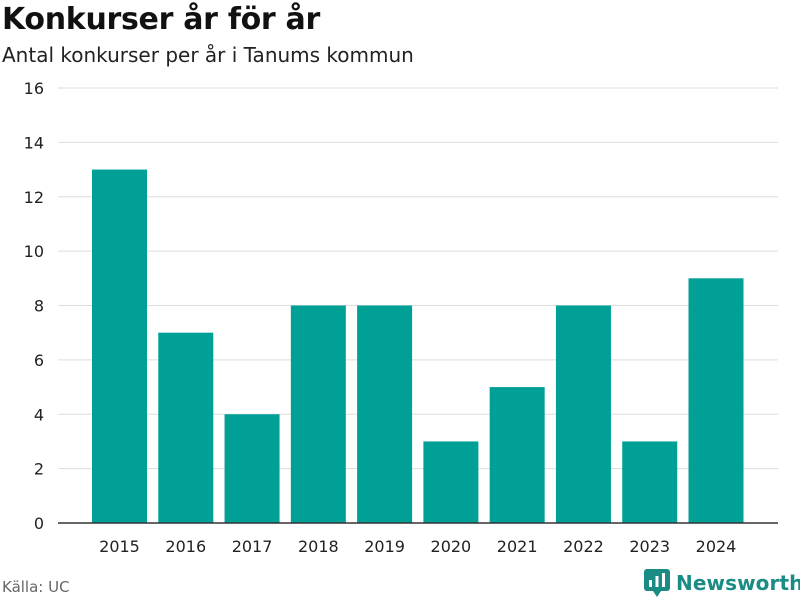 The width and height of the screenshot is (800, 600). What do you see at coordinates (185, 546) in the screenshot?
I see `x-tick-label: 2016` at bounding box center [185, 546].